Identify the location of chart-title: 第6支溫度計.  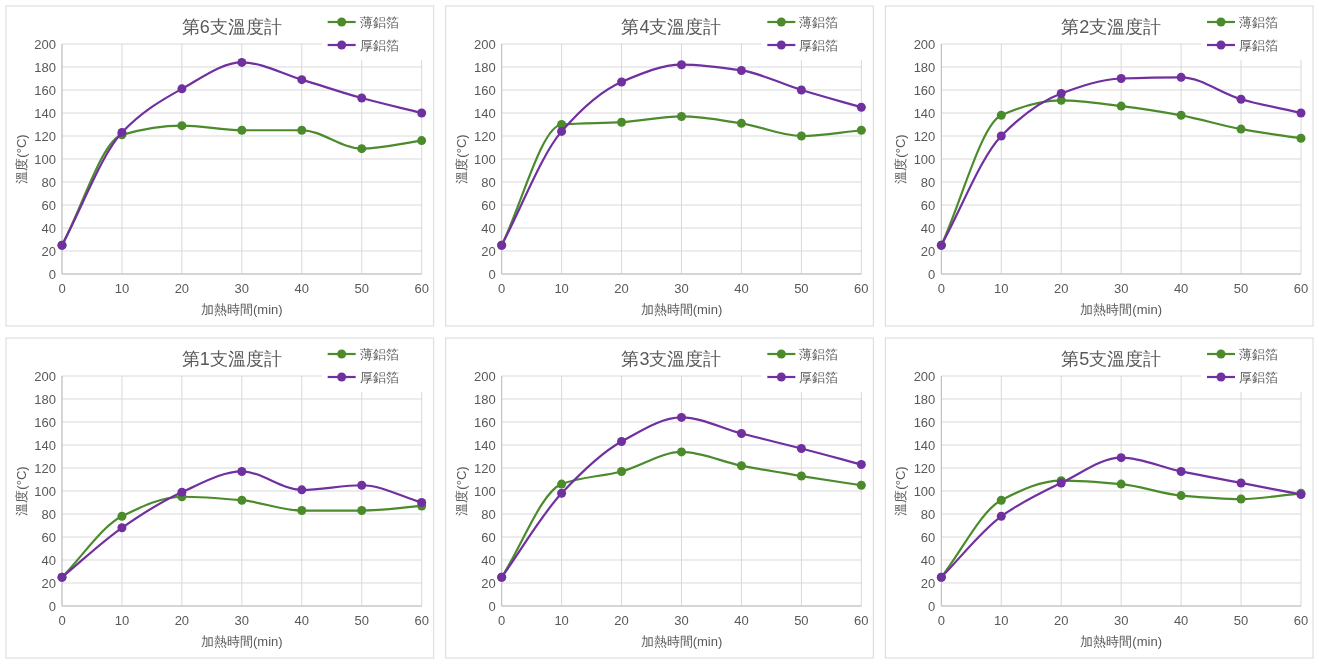
(231, 27).